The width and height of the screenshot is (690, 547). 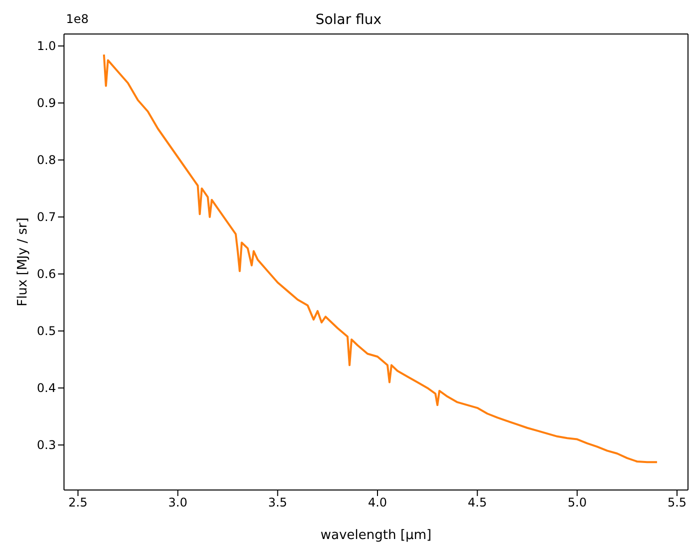 I want to click on y-tick-label: 1.0, so click(x=46, y=46).